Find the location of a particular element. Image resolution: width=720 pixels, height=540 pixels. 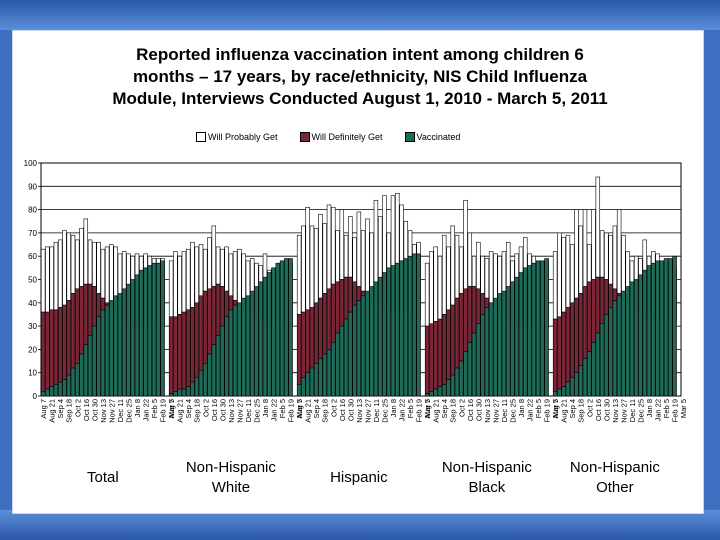

slide-frame-top is located at coordinates (360, 15).